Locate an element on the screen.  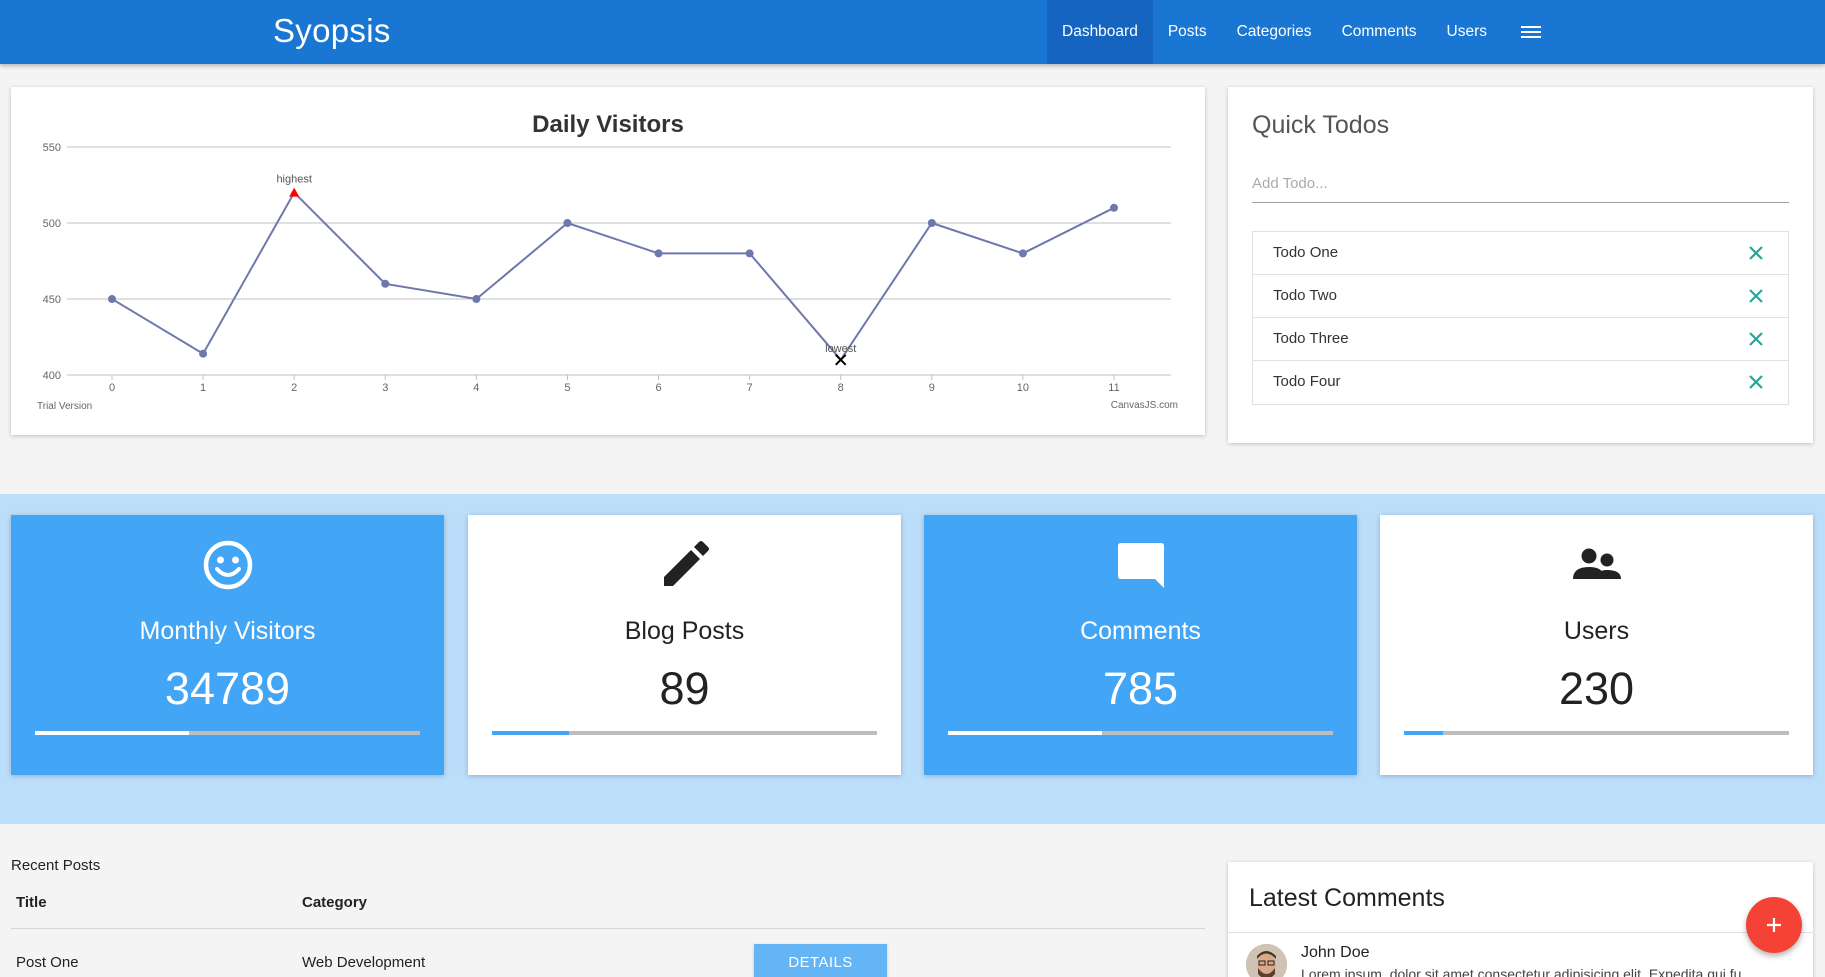
stat-label: Users is located at coordinates (1596, 631).